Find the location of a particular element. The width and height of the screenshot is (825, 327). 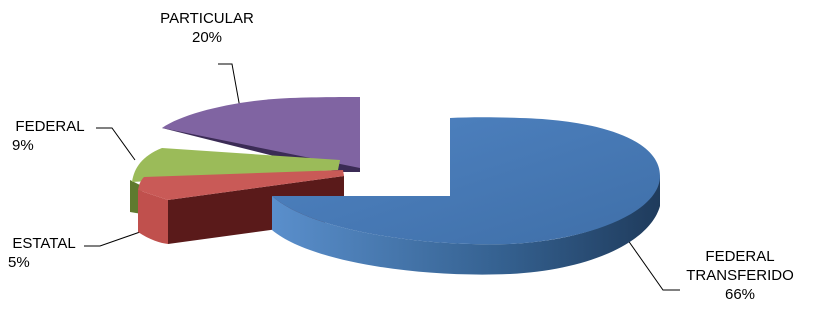

label-federal-transferido-line1: FEDERAL is located at coordinates (740, 256).